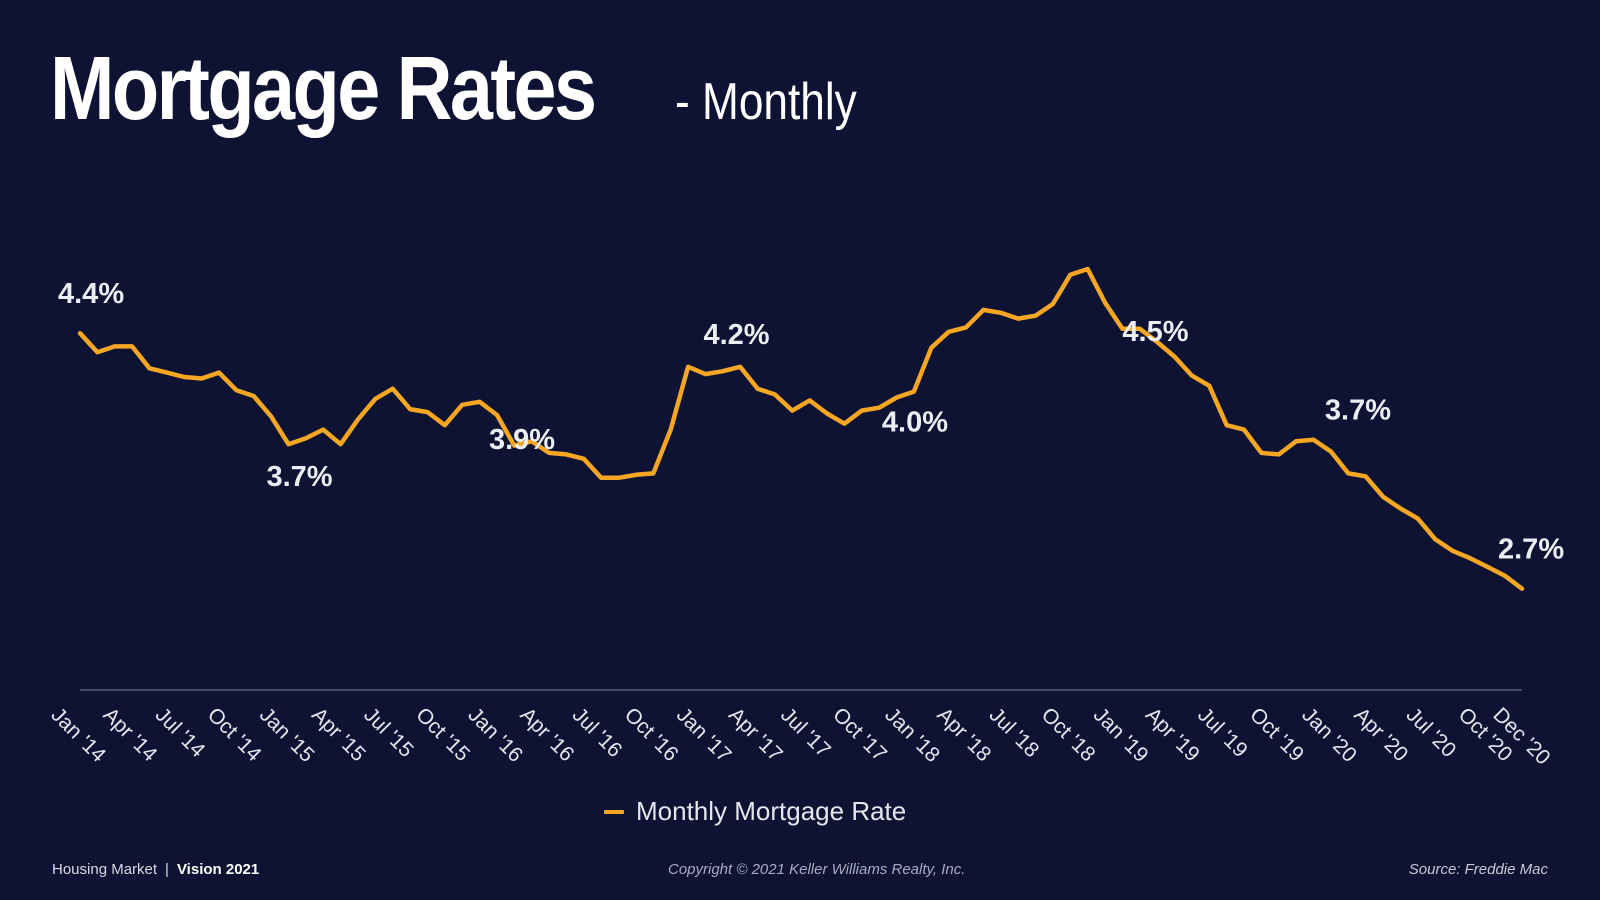  Describe the element at coordinates (1380, 734) in the screenshot. I see `x-tick-label: Apr '20` at that location.